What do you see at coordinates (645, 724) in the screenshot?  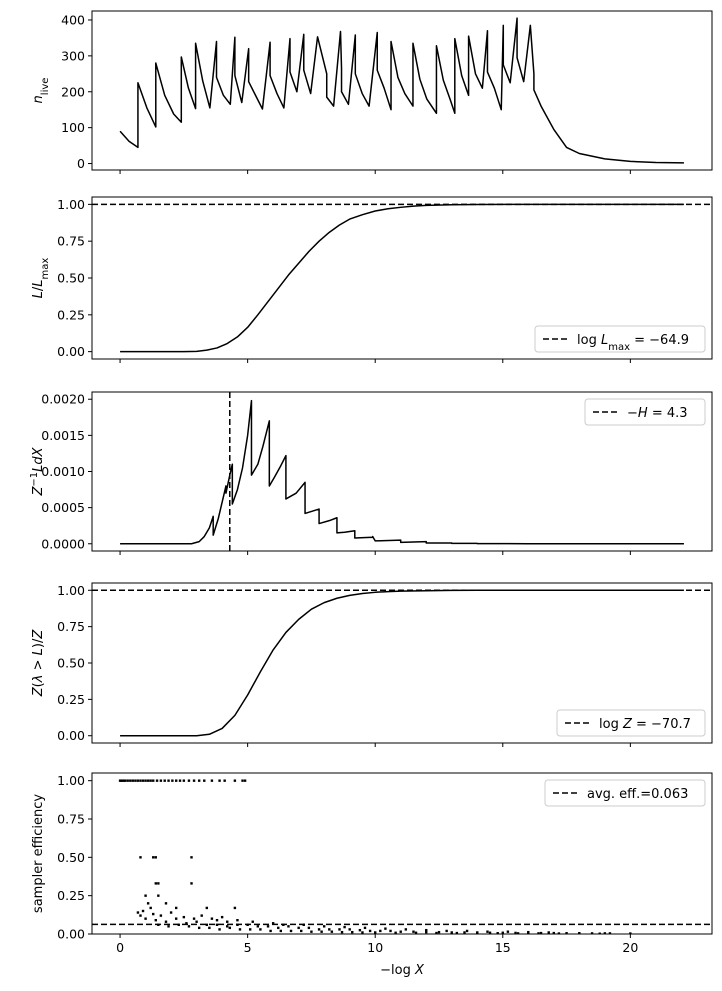 I see `legend-label: log Z = −70.7` at bounding box center [645, 724].